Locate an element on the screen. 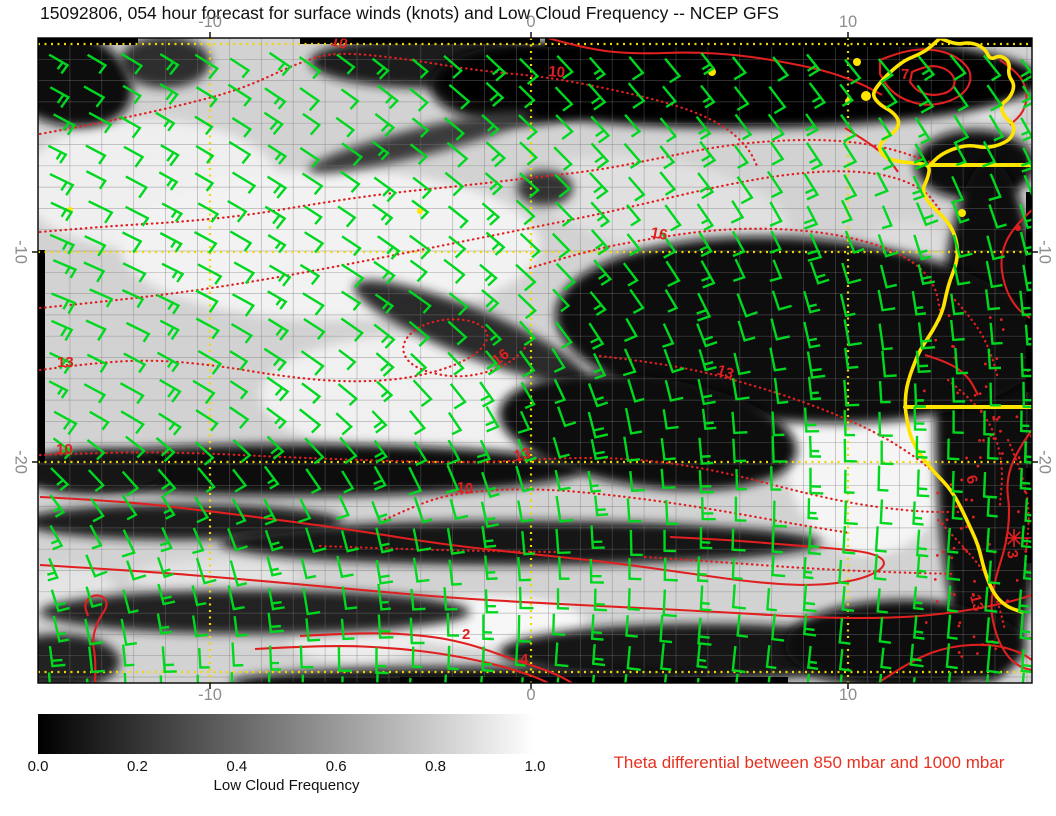 This screenshot has width=1056, height=816. lon-tick-label-top: 10 is located at coordinates (848, 22).